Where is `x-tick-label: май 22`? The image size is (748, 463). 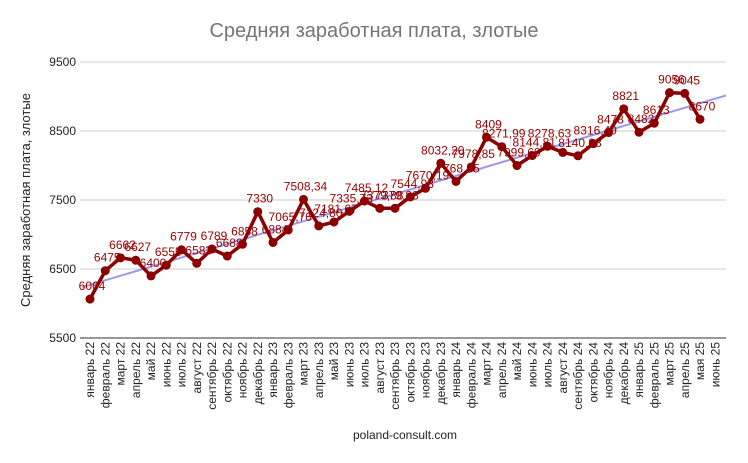
x-tick-label: май 22 is located at coordinates (151, 361).